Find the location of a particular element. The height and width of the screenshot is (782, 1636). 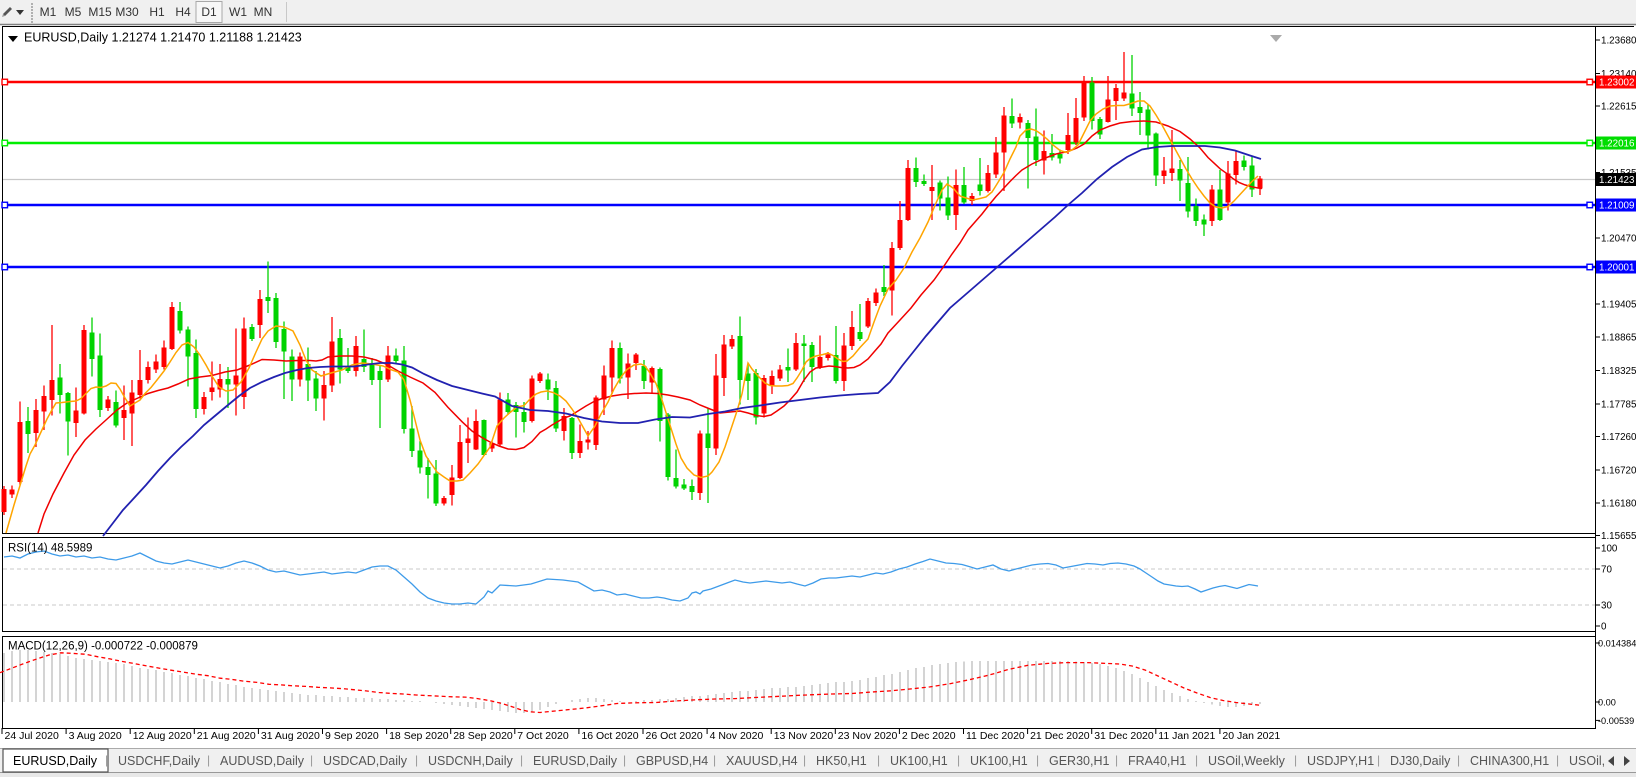

svg-text: 1.20470 is located at coordinates (1618, 239).